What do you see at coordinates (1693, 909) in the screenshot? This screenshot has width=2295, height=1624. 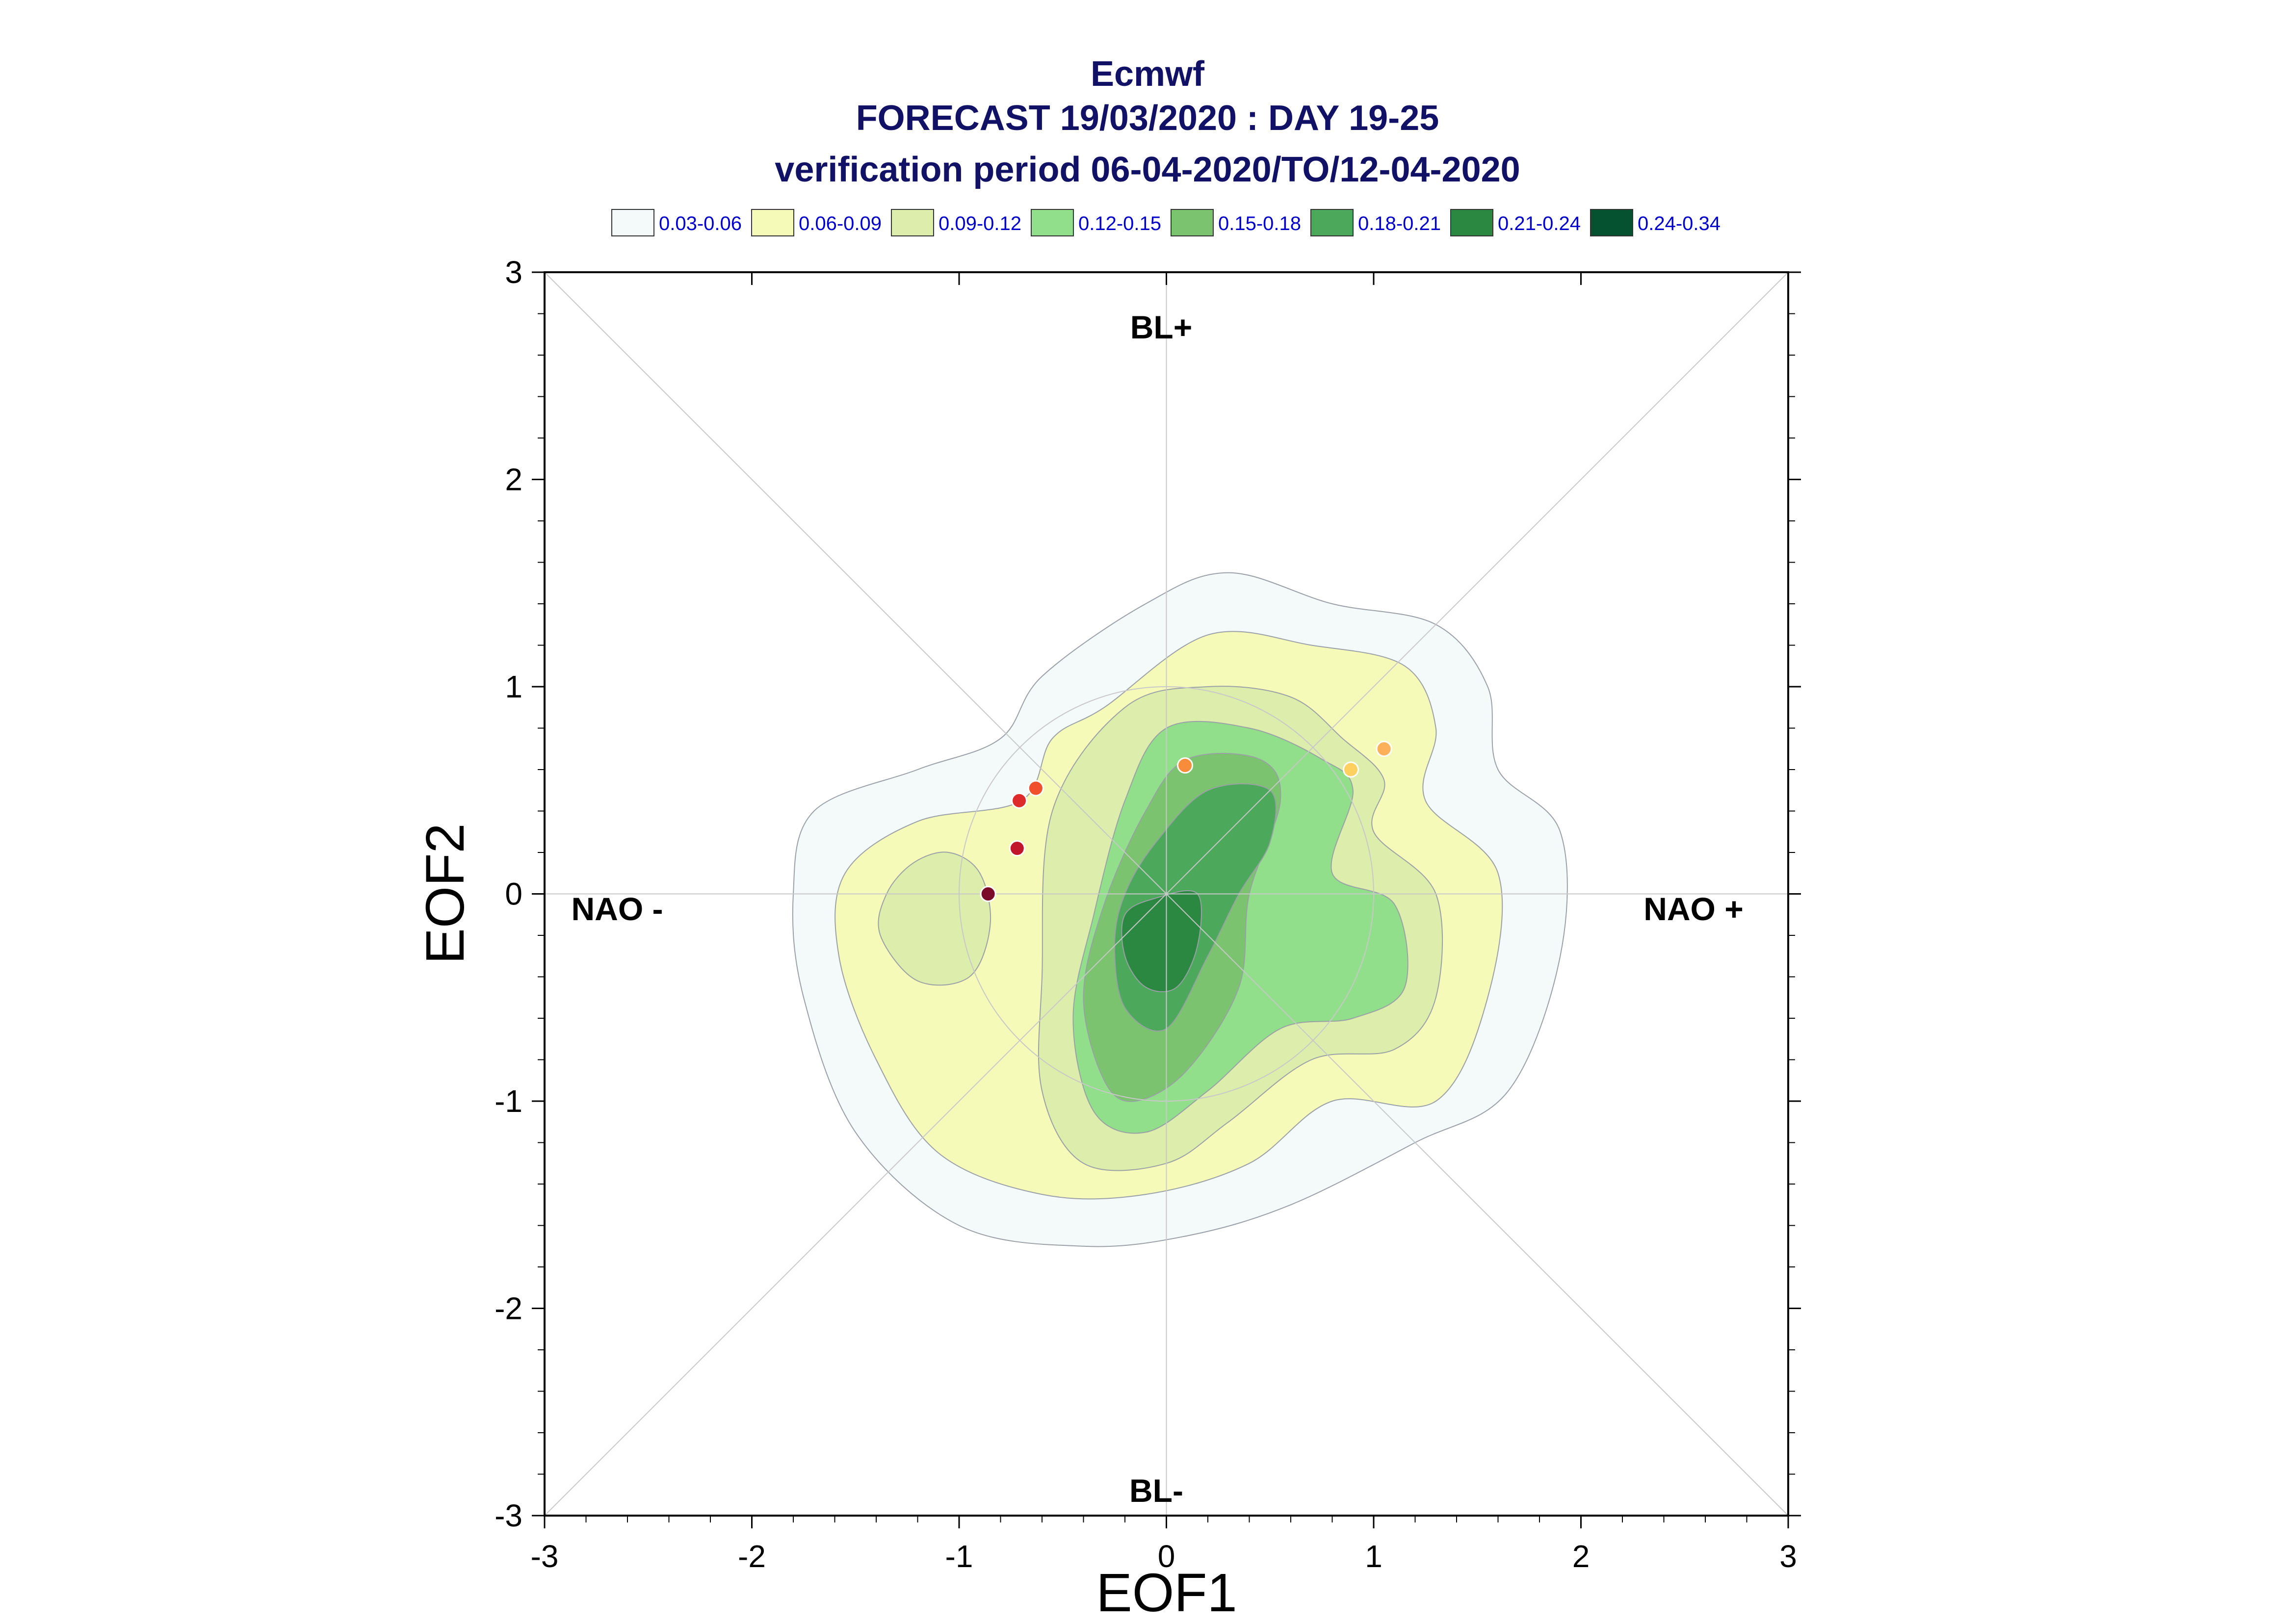 I see `regime-label-right: NAO +` at bounding box center [1693, 909].